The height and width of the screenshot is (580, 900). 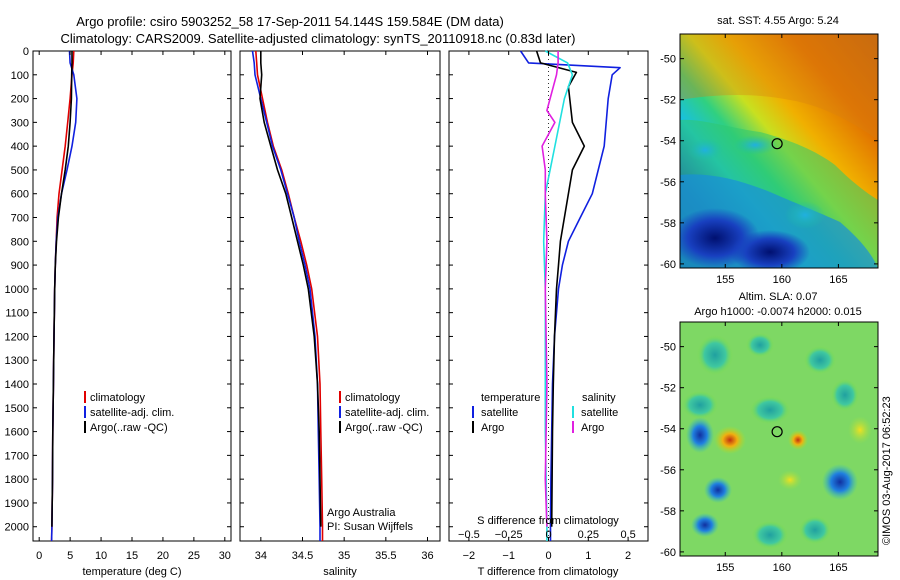 I want to click on depth-tick-label: 1900, so click(x=17, y=504).